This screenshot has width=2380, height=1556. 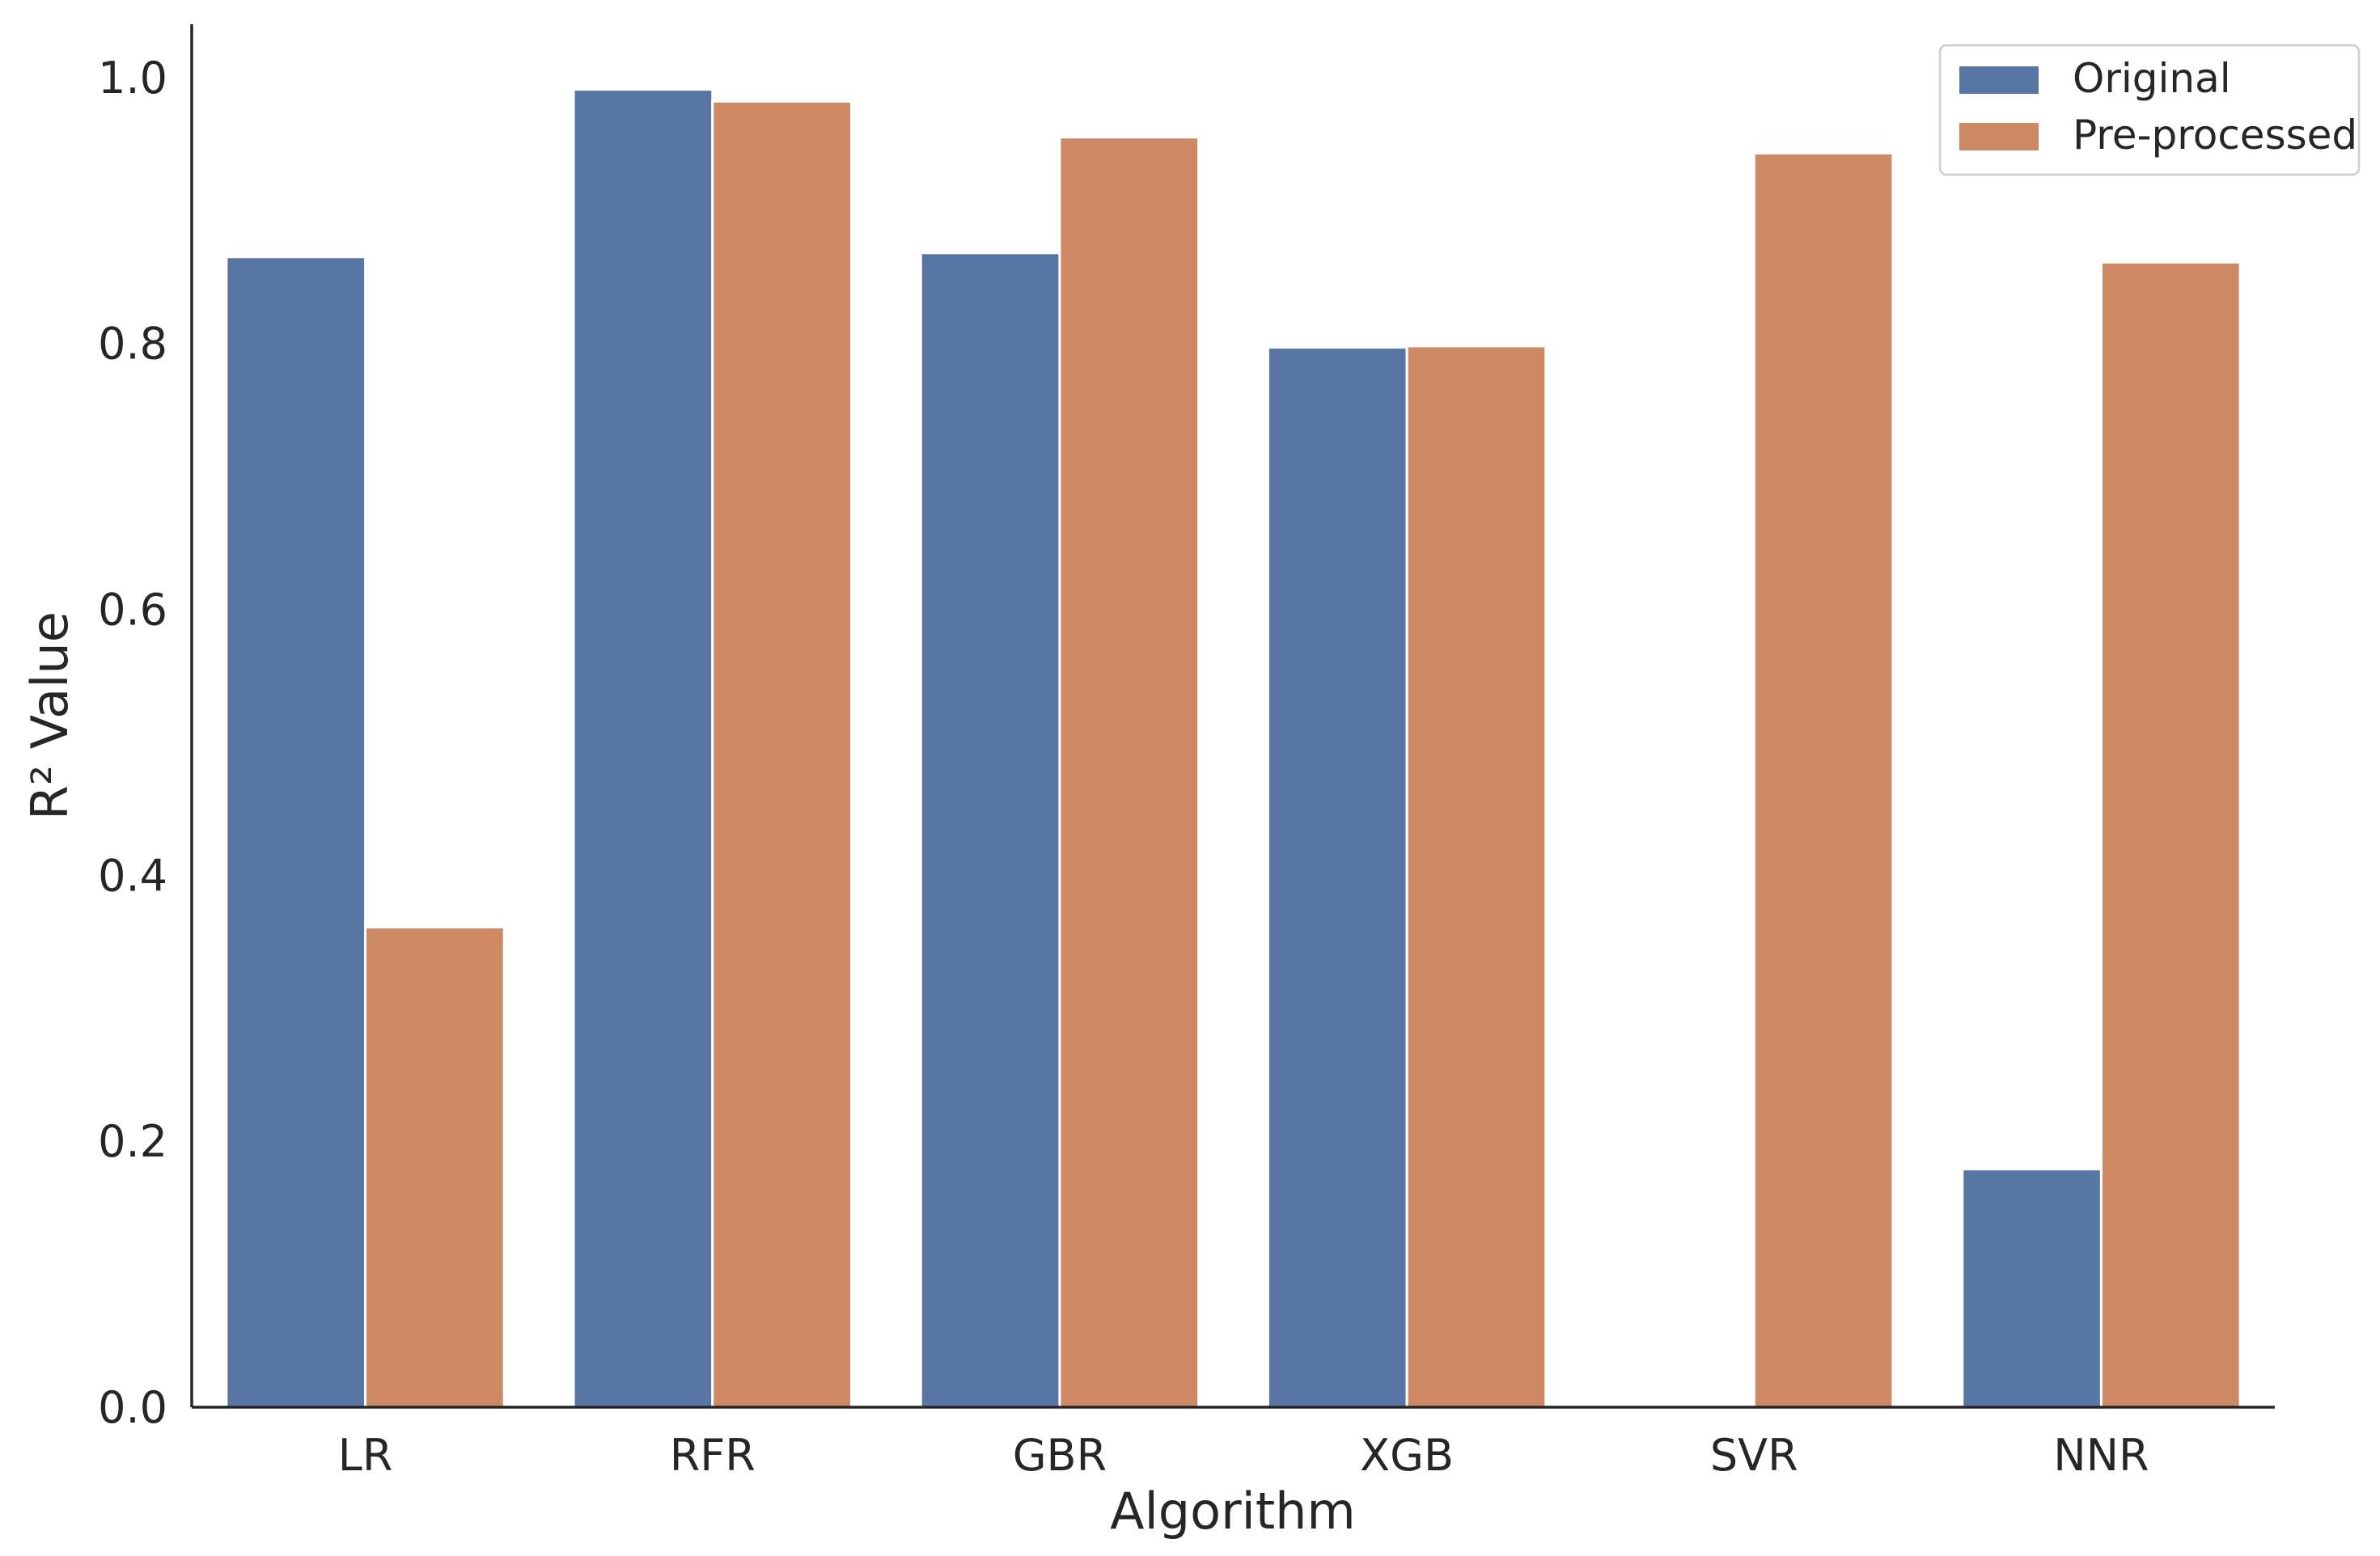 What do you see at coordinates (435, 1167) in the screenshot?
I see `bar-lr-preprocessed` at bounding box center [435, 1167].